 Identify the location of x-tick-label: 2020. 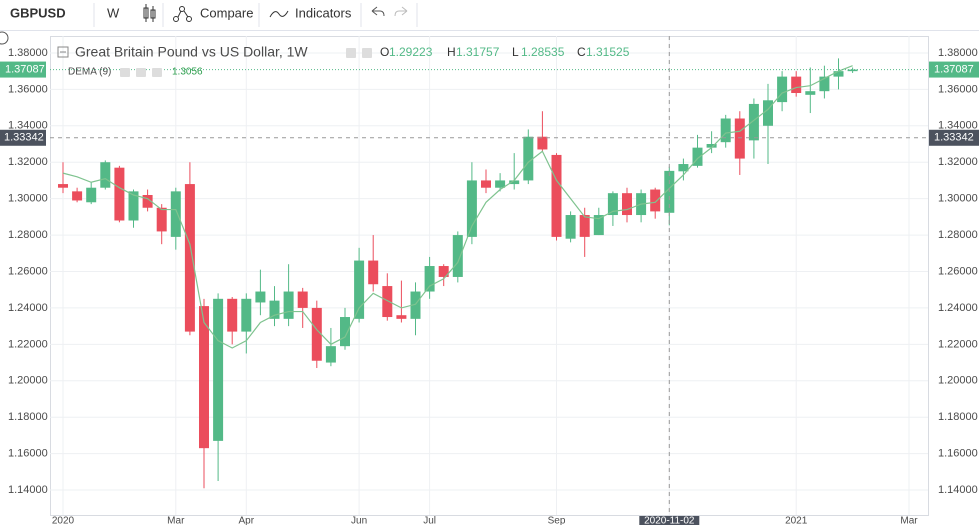
(63, 520).